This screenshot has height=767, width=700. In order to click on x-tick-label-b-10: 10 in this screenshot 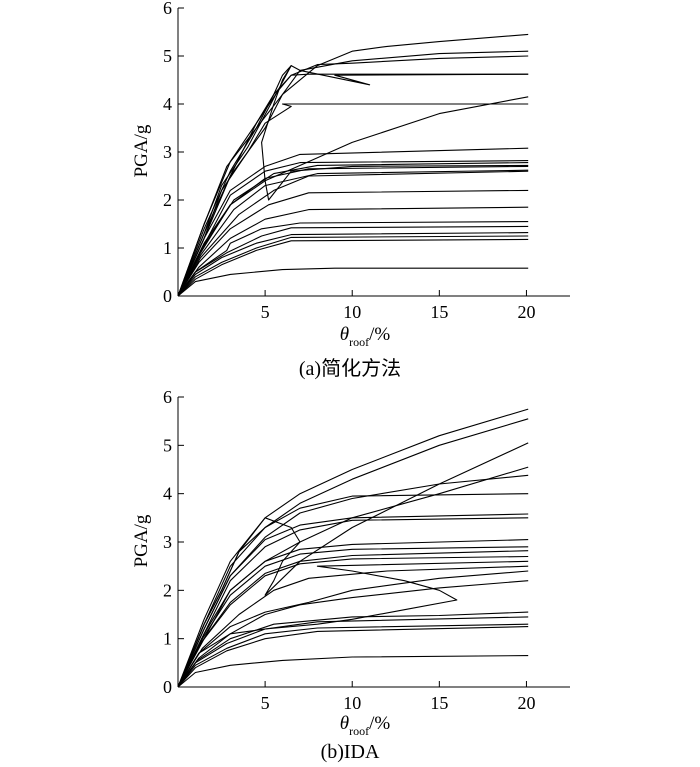, I will do `click(352, 703)`.